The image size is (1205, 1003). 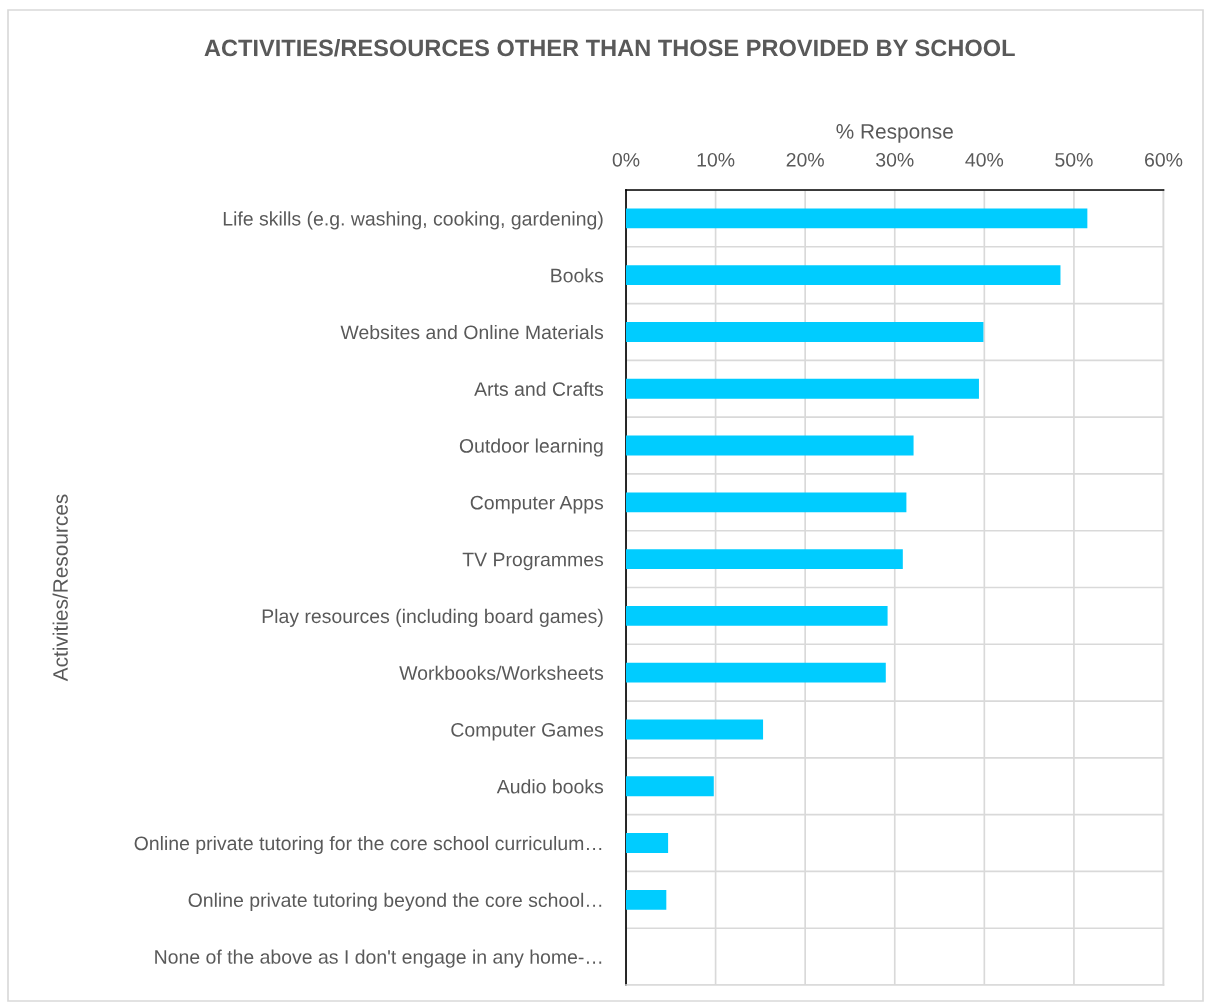 What do you see at coordinates (894, 133) in the screenshot?
I see `x-axis-title: % Response` at bounding box center [894, 133].